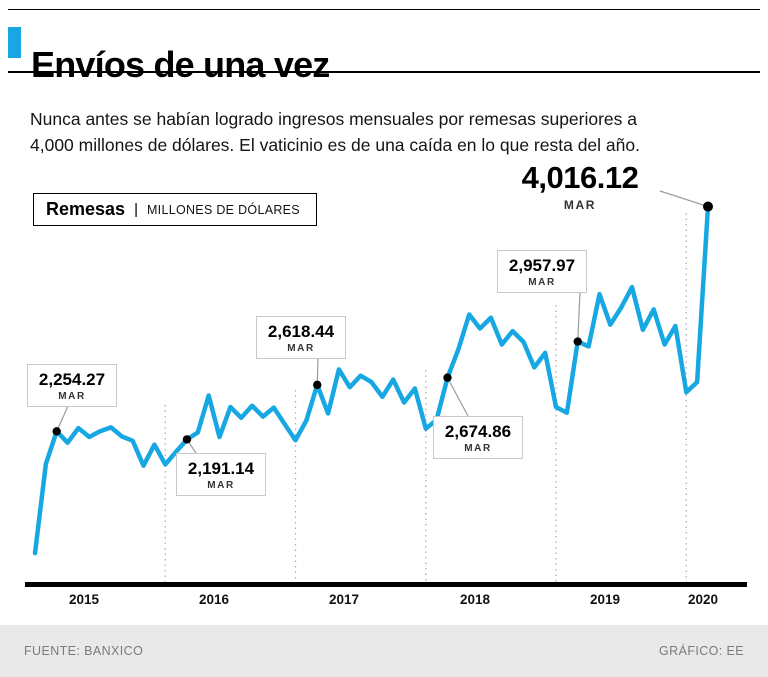 The width and height of the screenshot is (768, 677). I want to click on top-rule, so click(384, 9).